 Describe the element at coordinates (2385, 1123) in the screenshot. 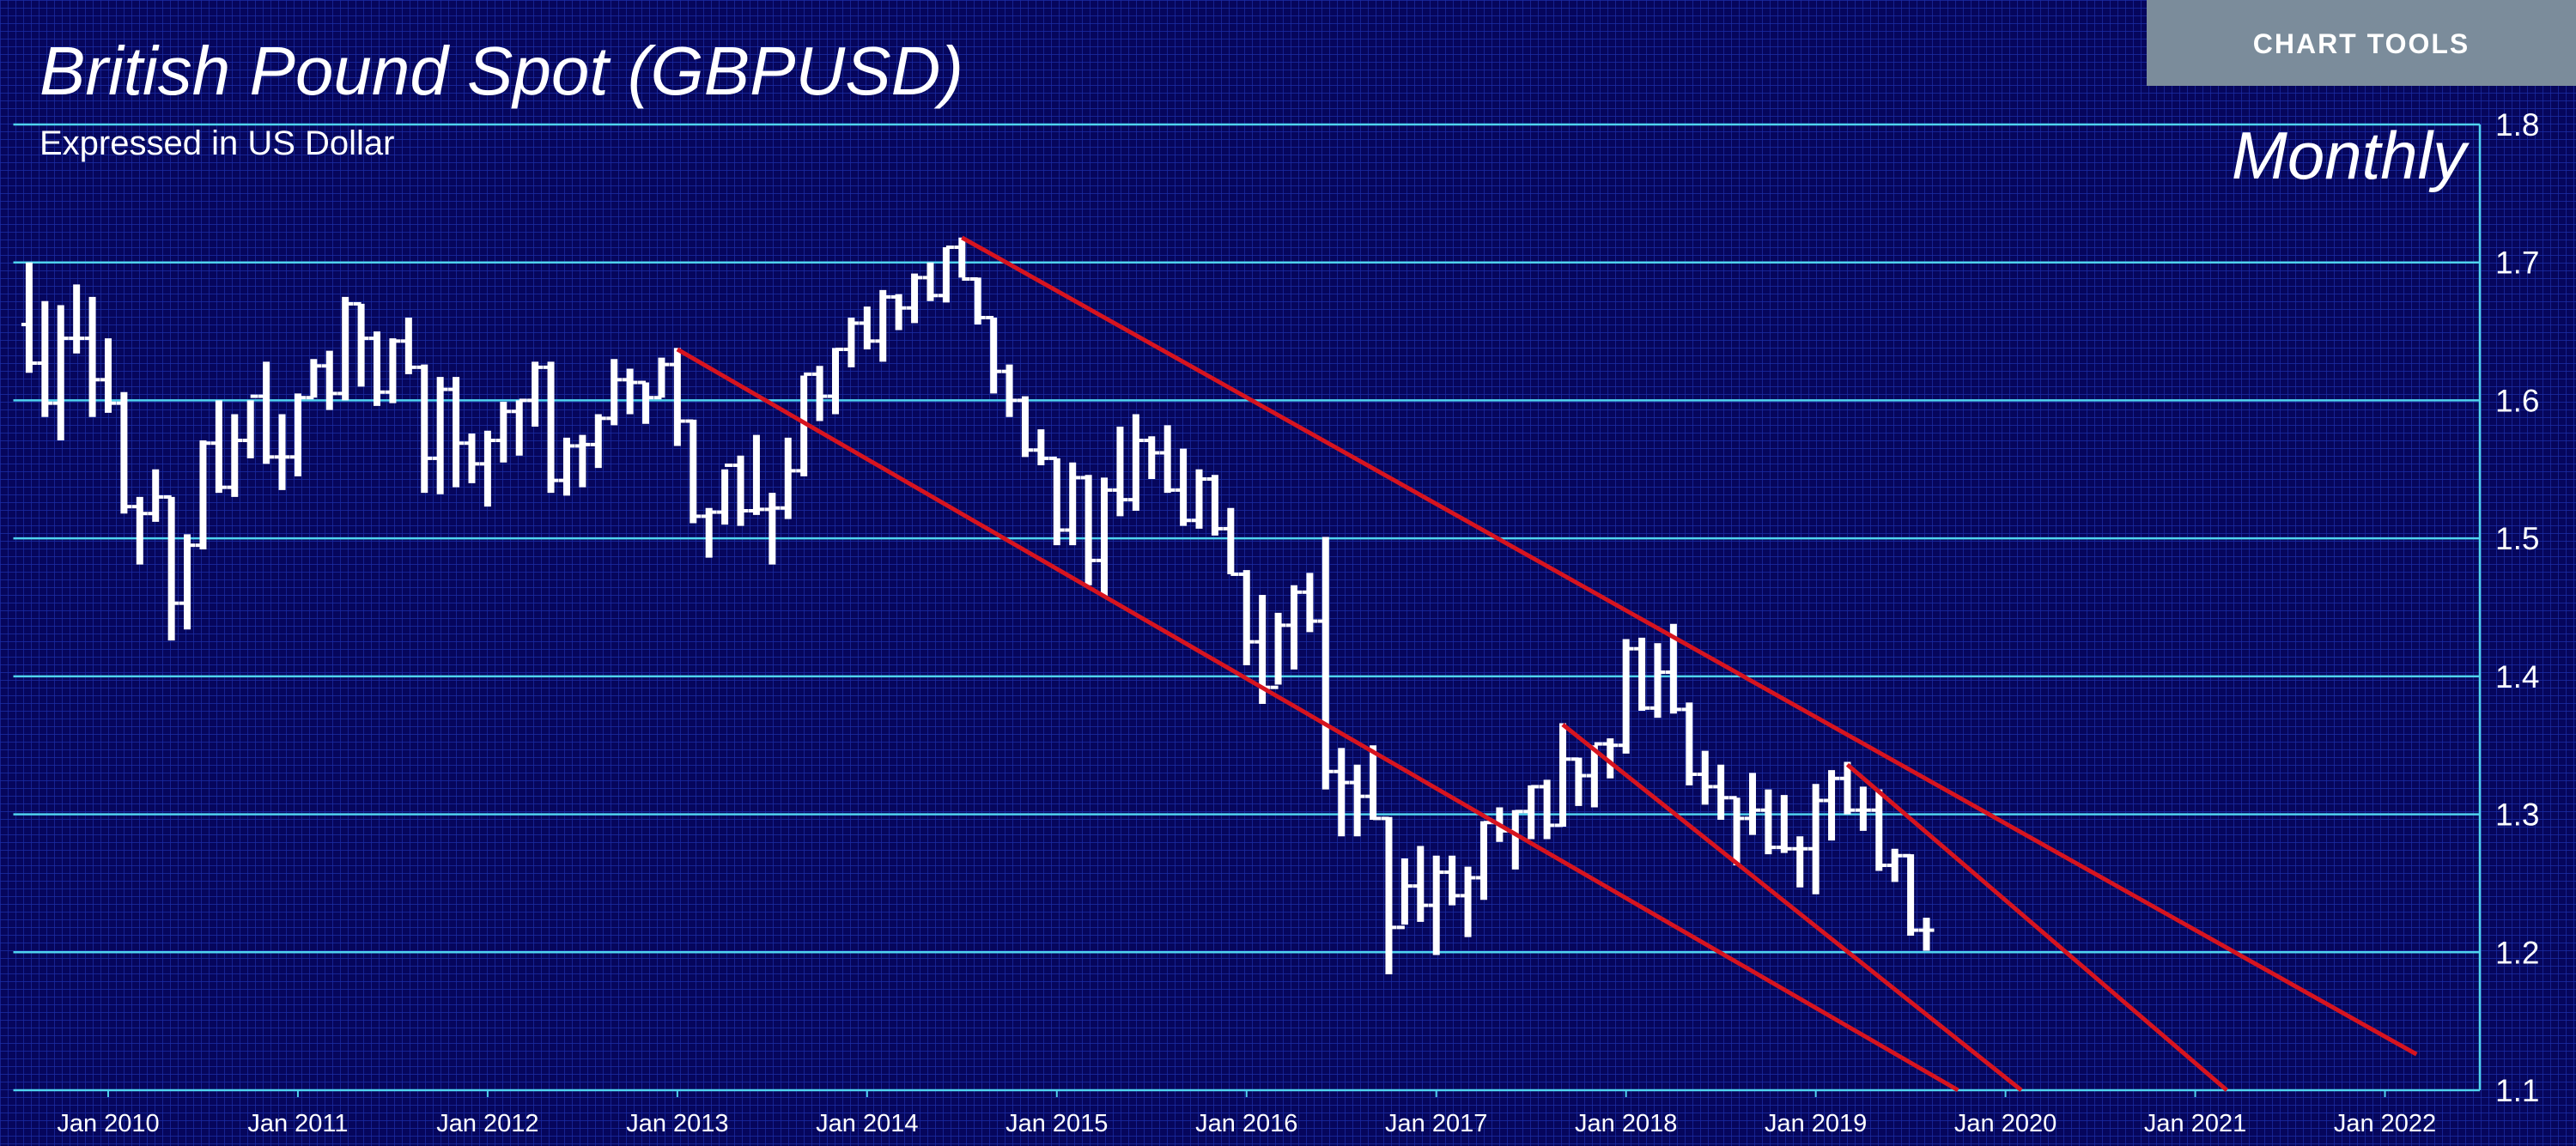

I see `x-tick-label: Jan 2022` at that location.